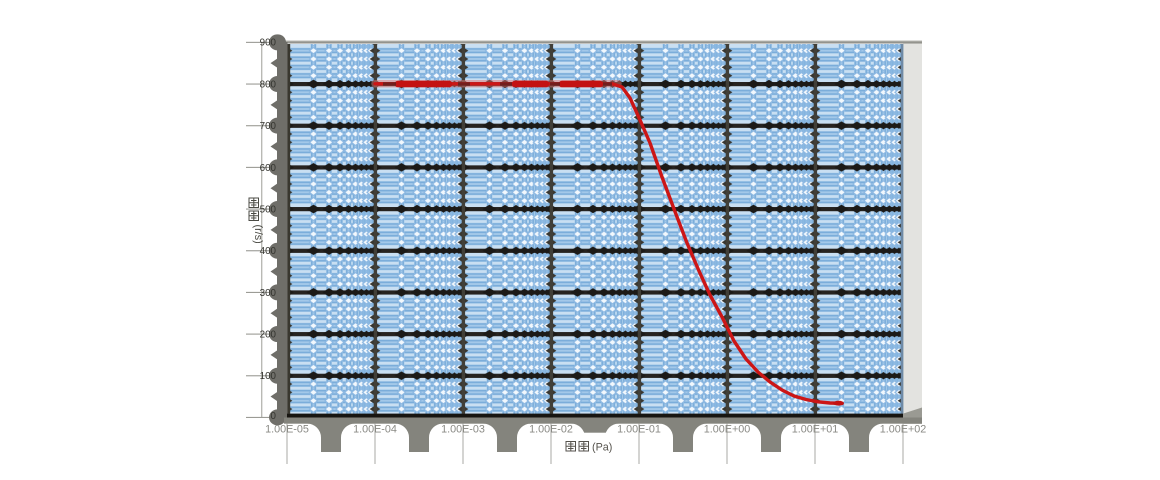  What do you see at coordinates (268, 376) in the screenshot?
I see `svg-text: 100` at bounding box center [268, 376].